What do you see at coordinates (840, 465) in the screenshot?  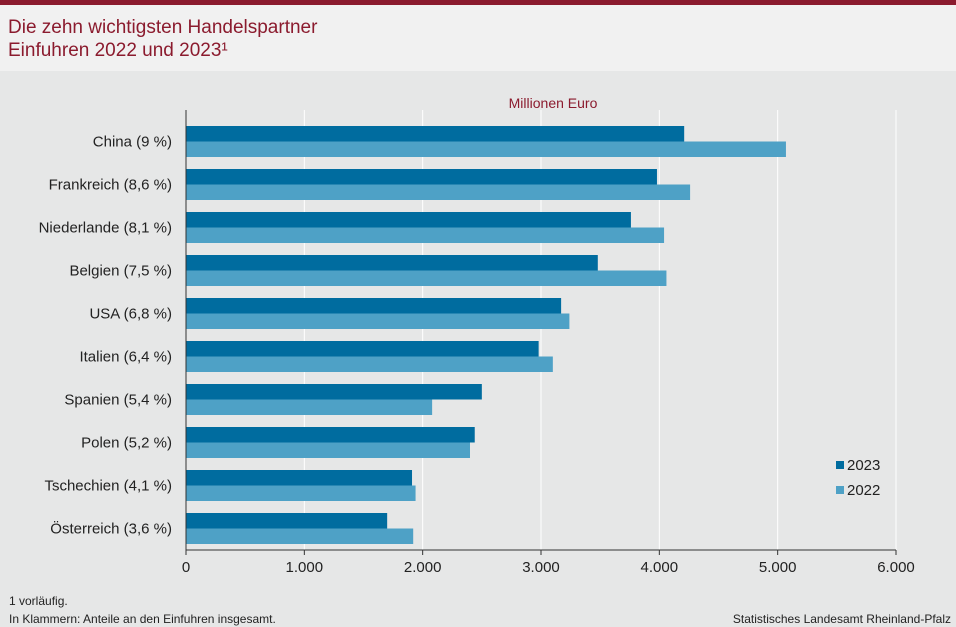 I see `legend-swatch-2023` at bounding box center [840, 465].